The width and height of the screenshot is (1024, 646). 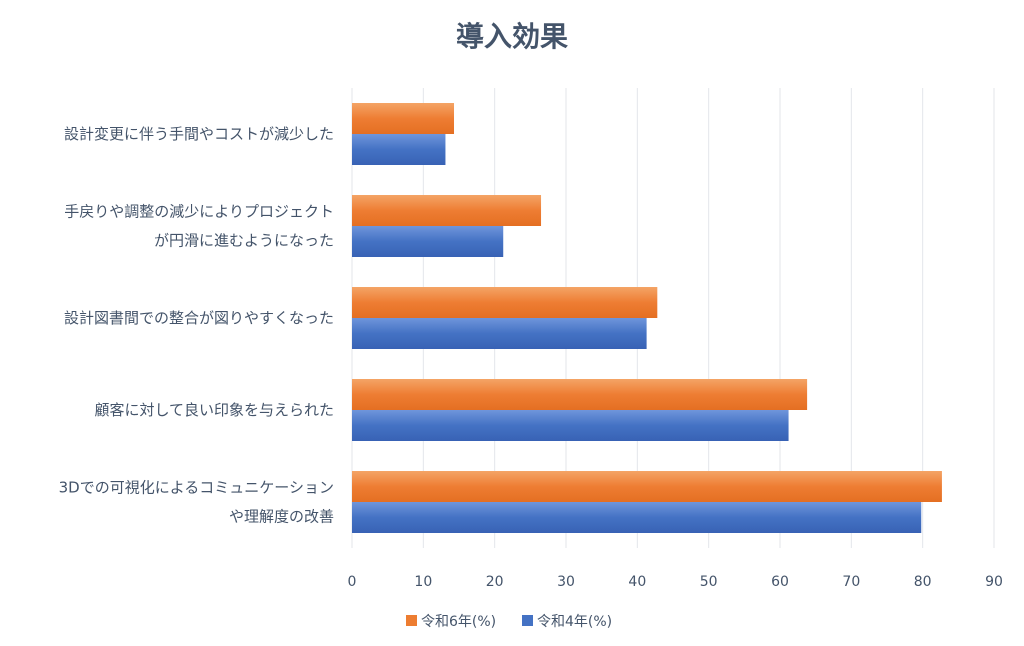 What do you see at coordinates (574, 622) in the screenshot?
I see `legend-label-r4: 令和4年(%)` at bounding box center [574, 622].